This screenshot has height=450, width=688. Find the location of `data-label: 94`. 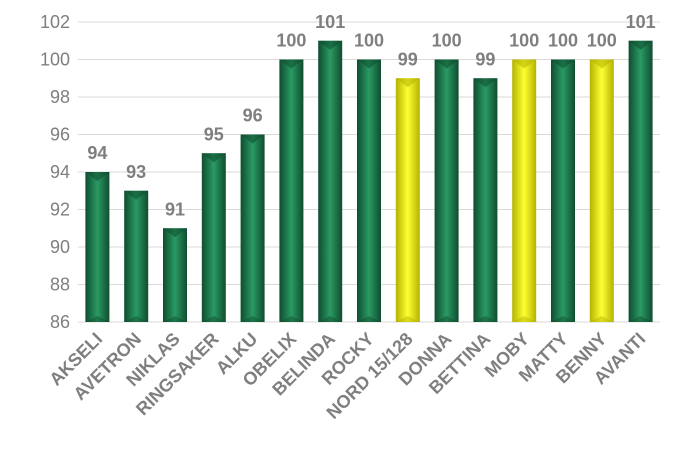

data-label: 94 is located at coordinates (97, 153).